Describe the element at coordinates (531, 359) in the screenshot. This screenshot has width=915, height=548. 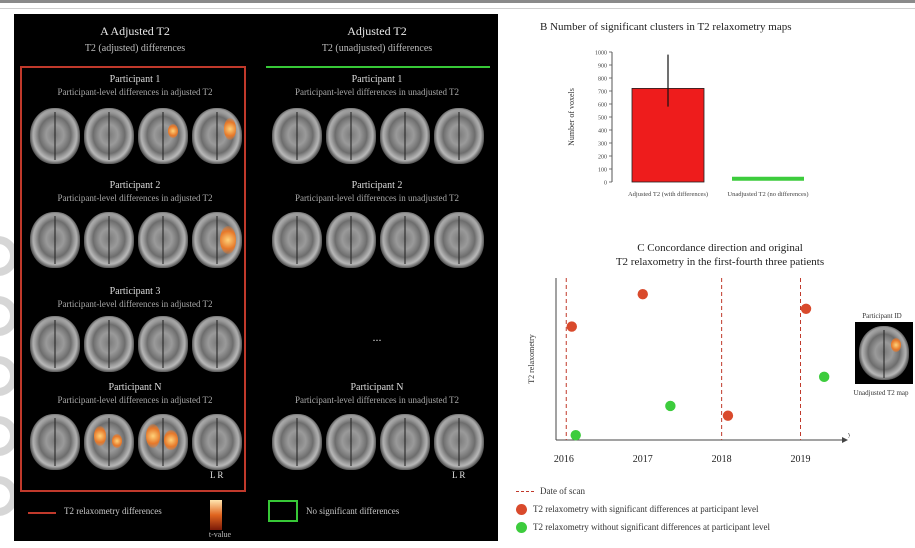
I see `y-axis-label: T2 relaxometry` at that location.